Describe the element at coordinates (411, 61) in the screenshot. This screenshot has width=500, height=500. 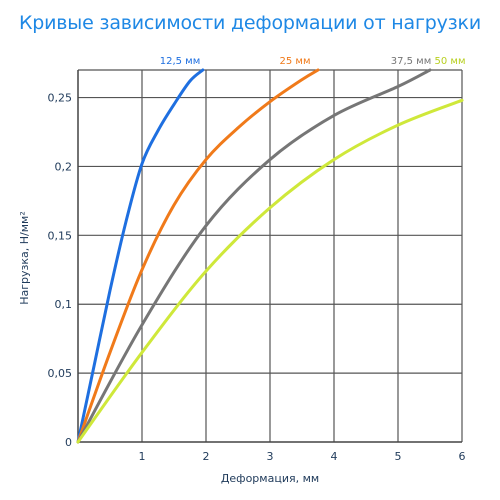
I see `series-label: 37,5 мм` at that location.